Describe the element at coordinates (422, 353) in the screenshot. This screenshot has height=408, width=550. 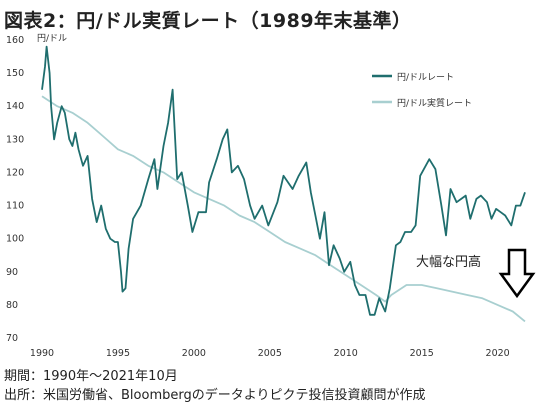
I see `x-tick-label: 2015` at that location.